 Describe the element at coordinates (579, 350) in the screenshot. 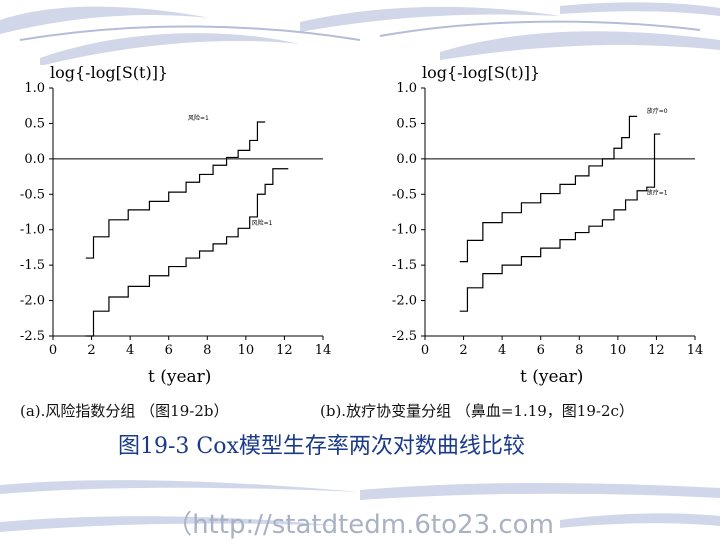

I see `chart-b-x-tick-label: 8` at that location.